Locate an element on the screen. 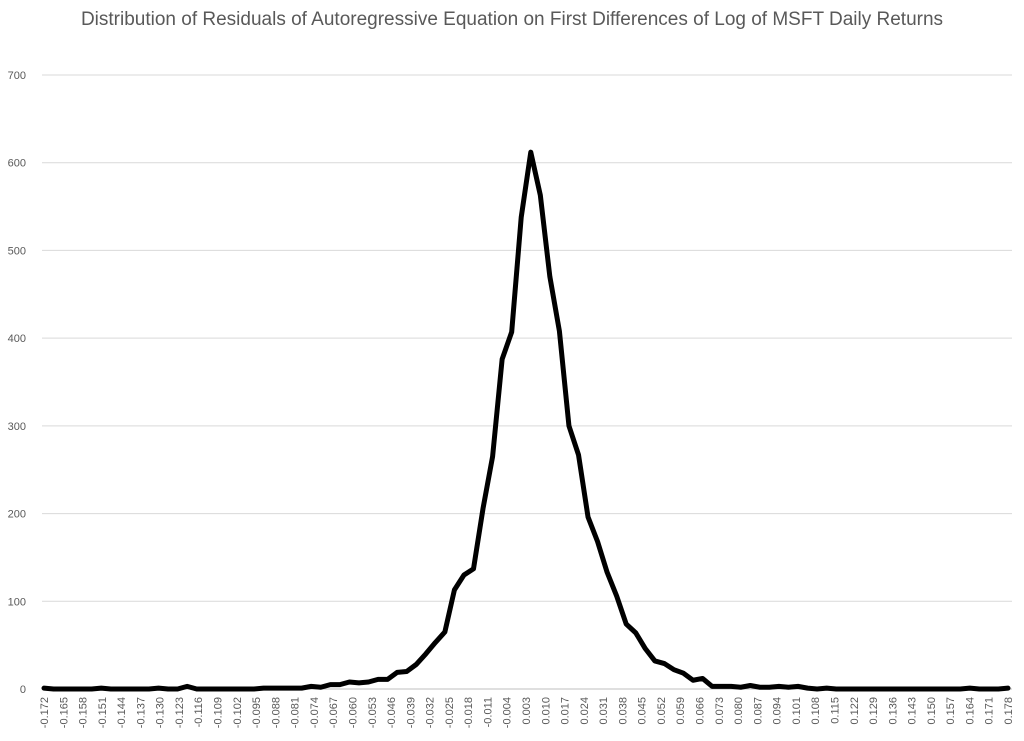  y-tick-label: 0 is located at coordinates (23, 690).